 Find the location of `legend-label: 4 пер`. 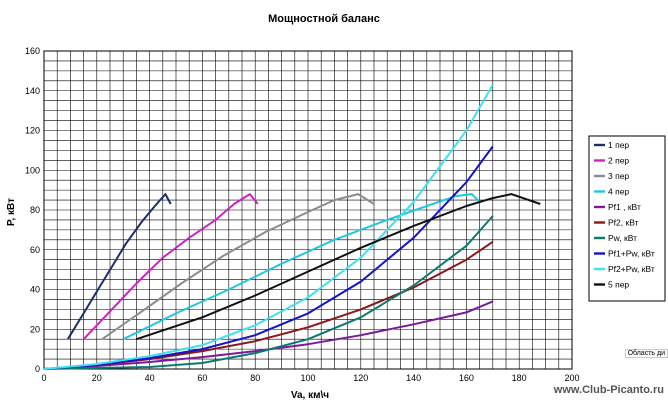

legend-label: 4 пер is located at coordinates (618, 192).